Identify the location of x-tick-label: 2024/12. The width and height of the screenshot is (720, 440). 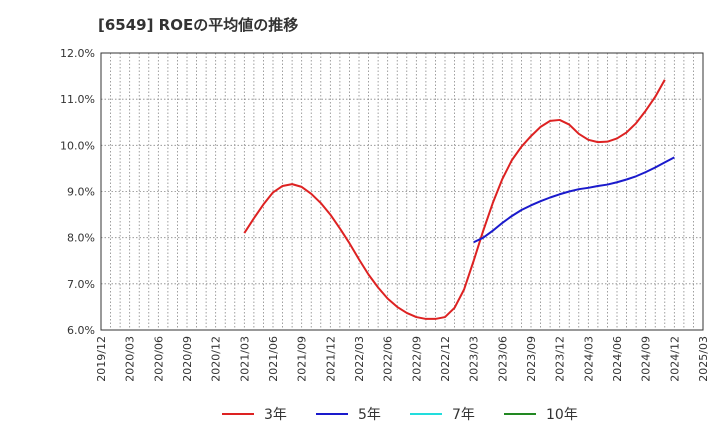
(674, 359).